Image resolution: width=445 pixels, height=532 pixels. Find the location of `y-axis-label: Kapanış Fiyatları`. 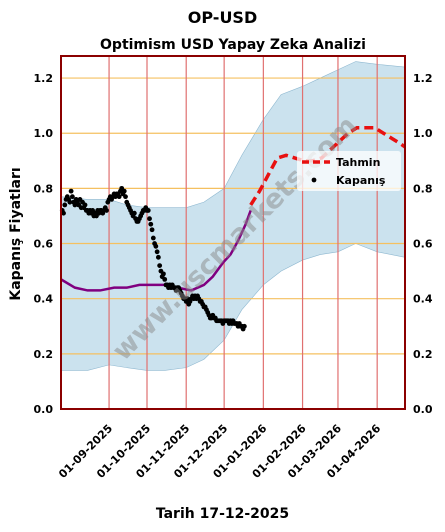

y-axis-label: Kapanış Fiyatları is located at coordinates (16, 233).